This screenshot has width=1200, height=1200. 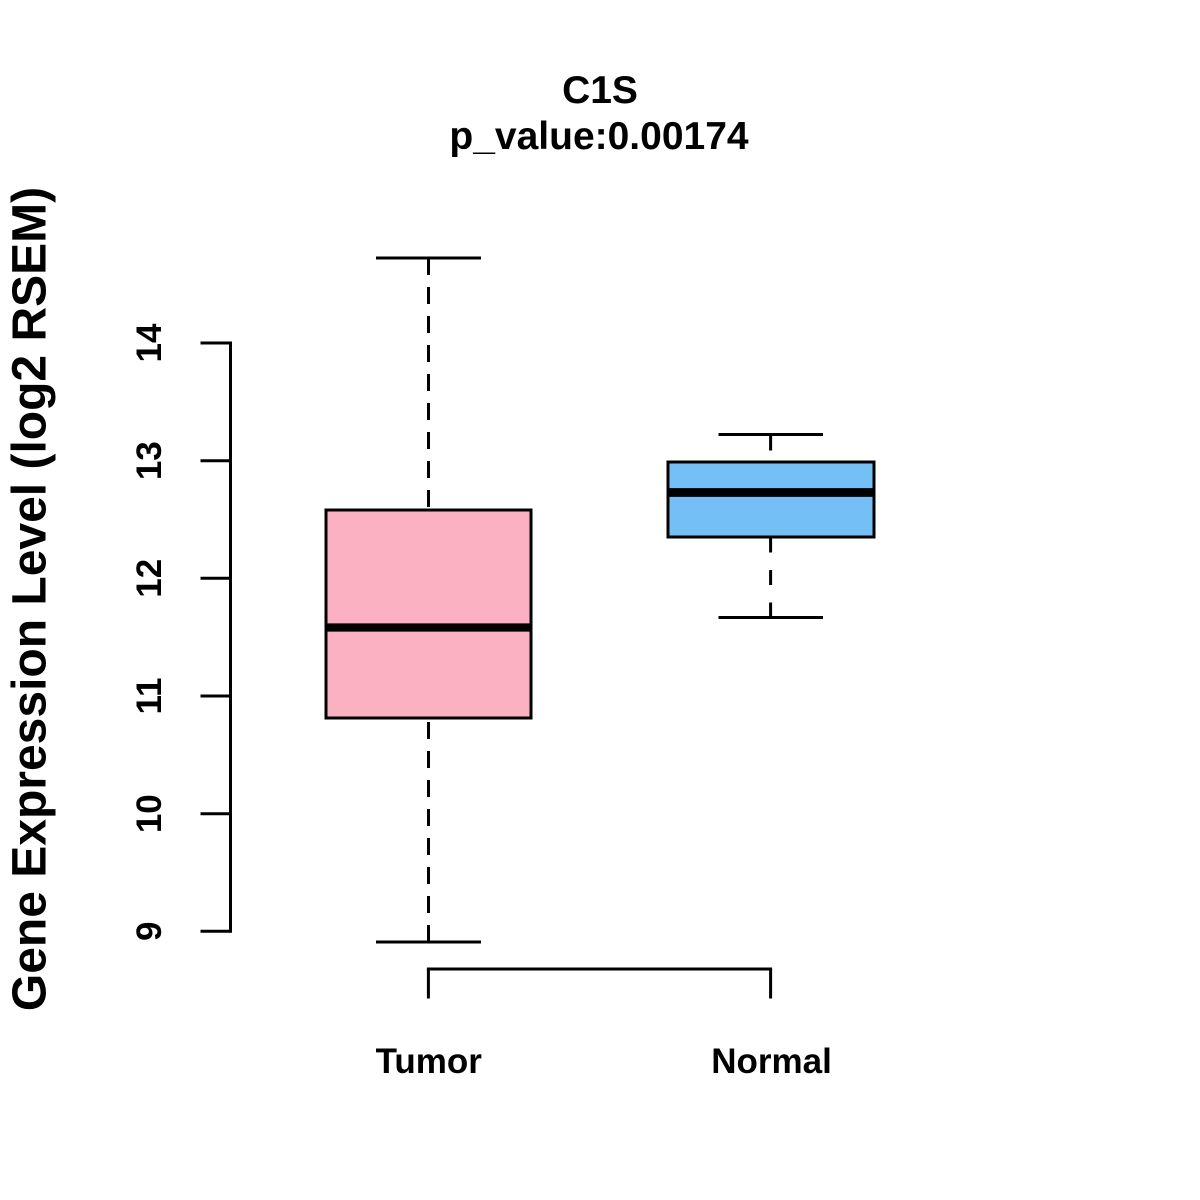 I want to click on svg-text: 12, so click(x=149, y=578).